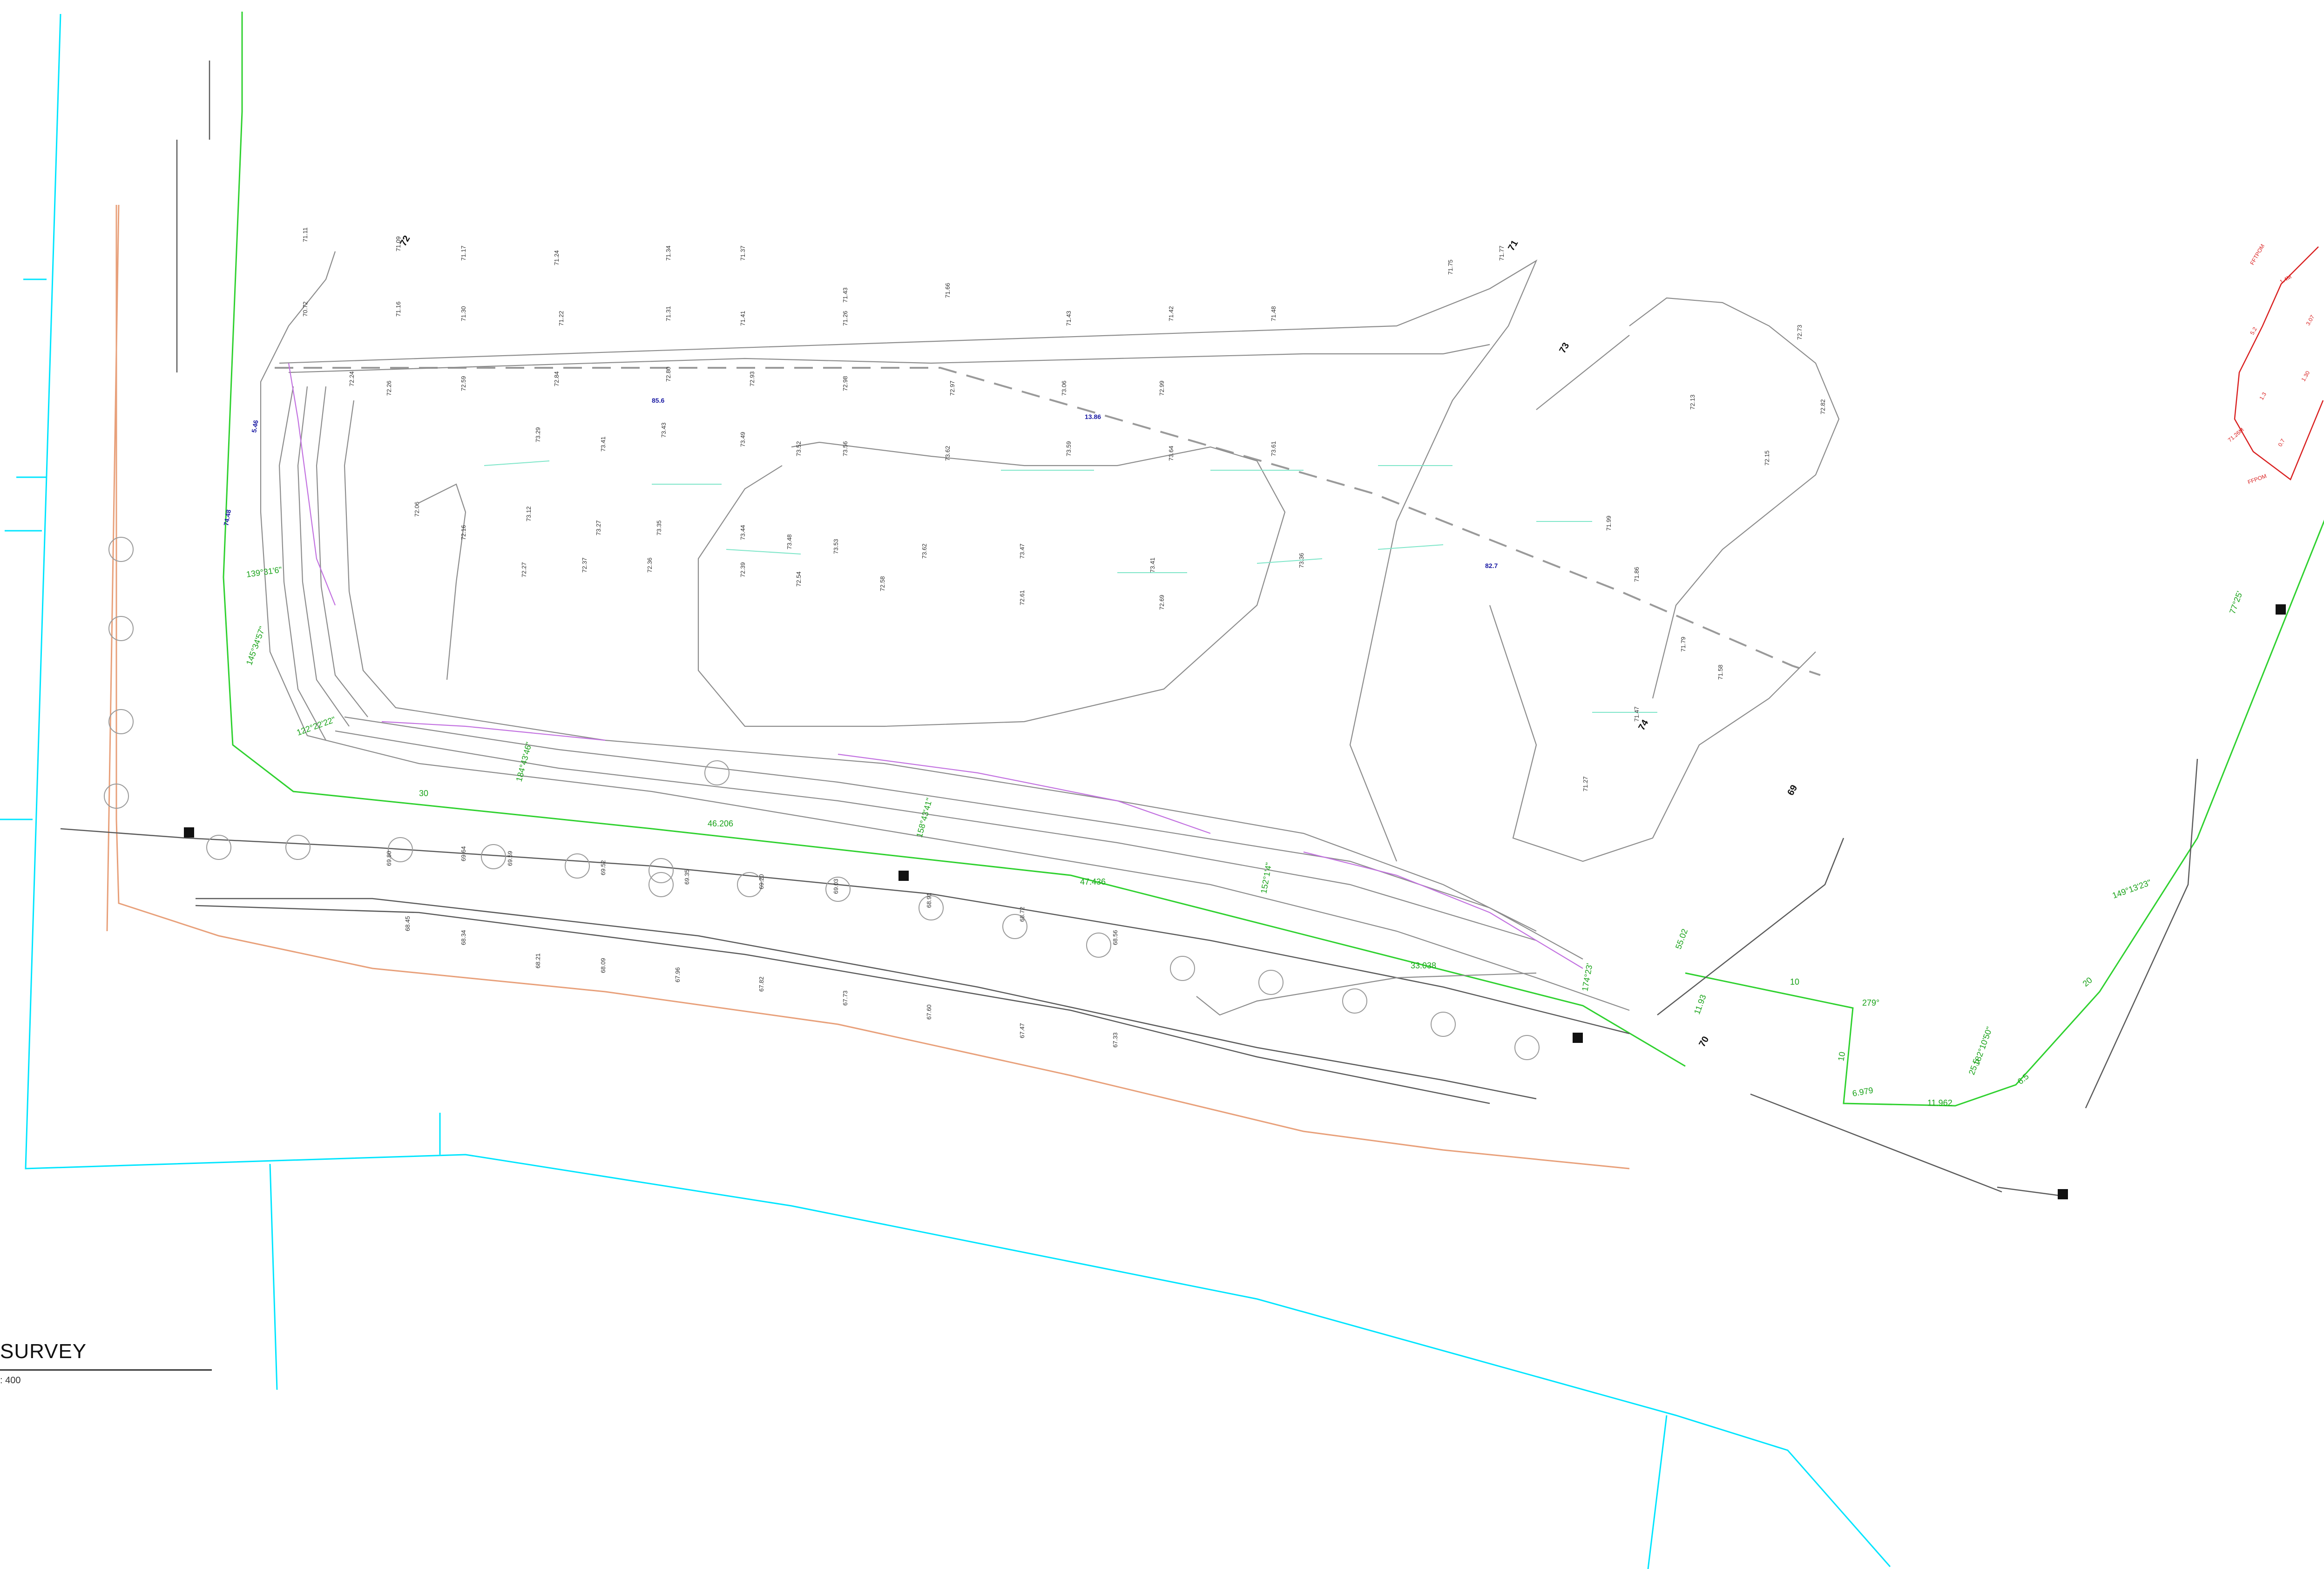 The width and height of the screenshot is (2324, 1569). I want to click on spot-level: 72.26, so click(389, 388).